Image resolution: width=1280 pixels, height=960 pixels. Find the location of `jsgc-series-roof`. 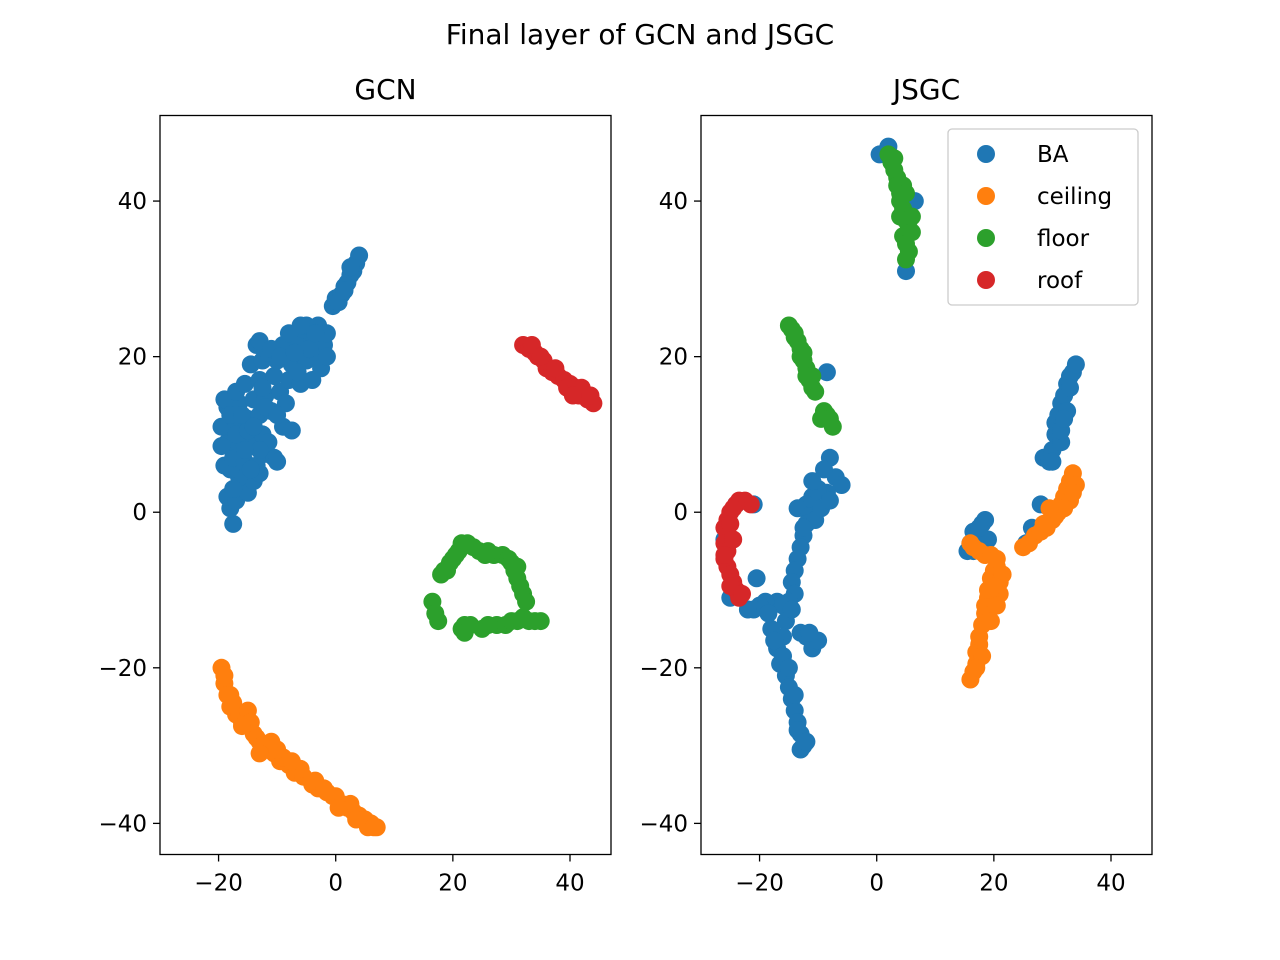

jsgc-series-roof is located at coordinates (737, 549).